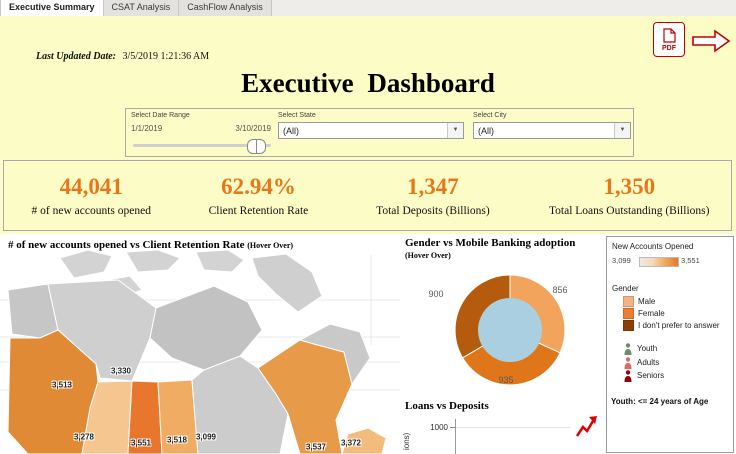  What do you see at coordinates (586, 429) in the screenshot?
I see `growth-arrow-icon` at bounding box center [586, 429].